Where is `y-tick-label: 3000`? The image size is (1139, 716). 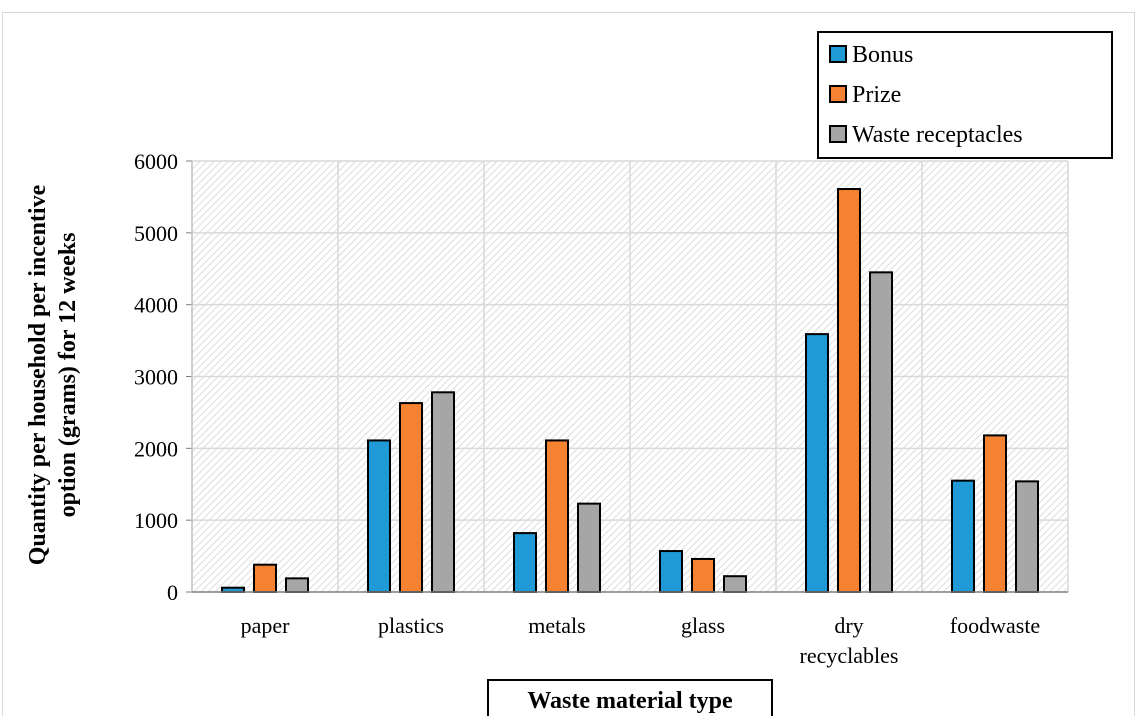
y-tick-label: 3000 is located at coordinates (156, 377).